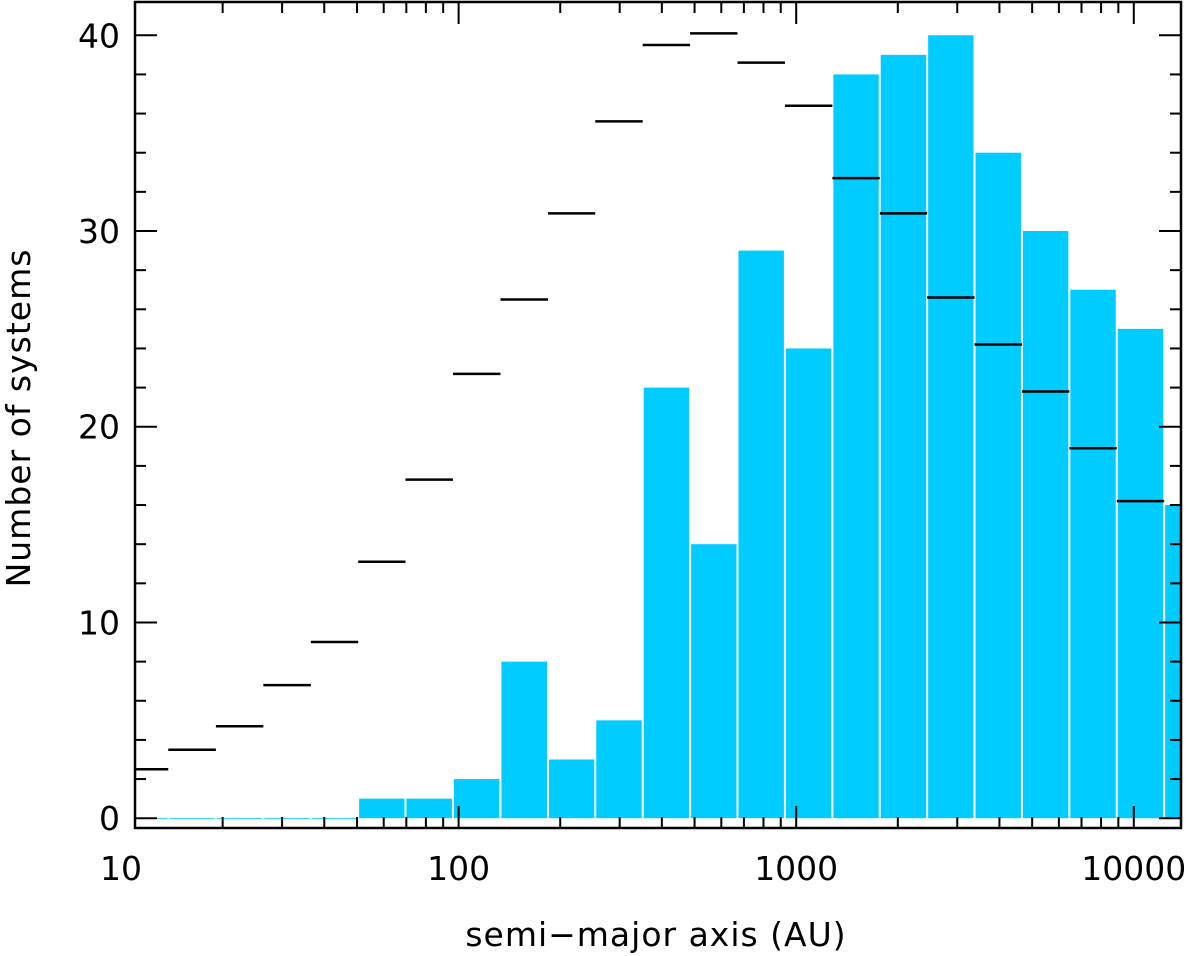  Describe the element at coordinates (99, 231) in the screenshot. I see `y-tick-label: 30` at that location.